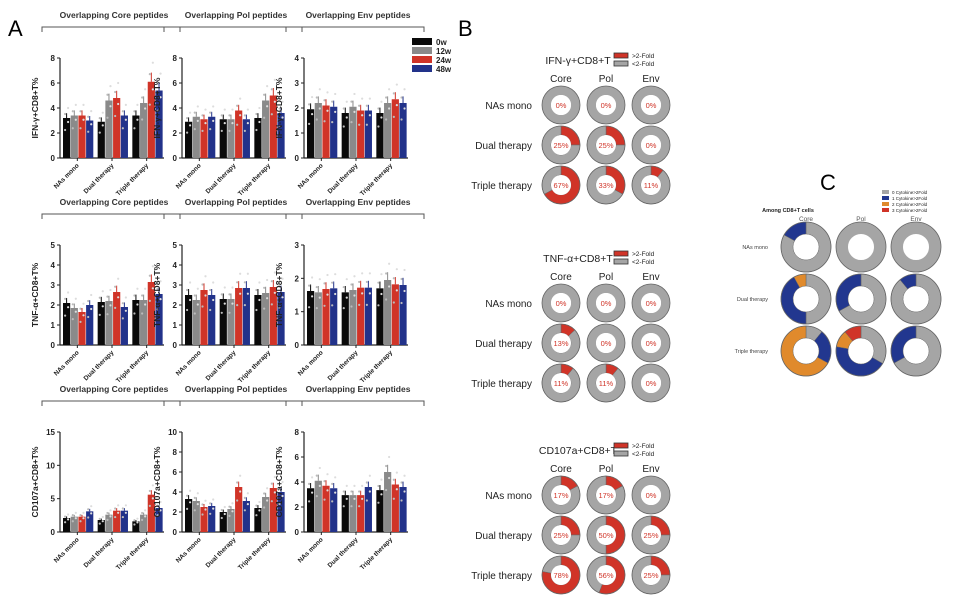 This screenshot has height=596, width=960. Describe the element at coordinates (441, 42) in the screenshot. I see `legend-label-0w: 0w` at that location.